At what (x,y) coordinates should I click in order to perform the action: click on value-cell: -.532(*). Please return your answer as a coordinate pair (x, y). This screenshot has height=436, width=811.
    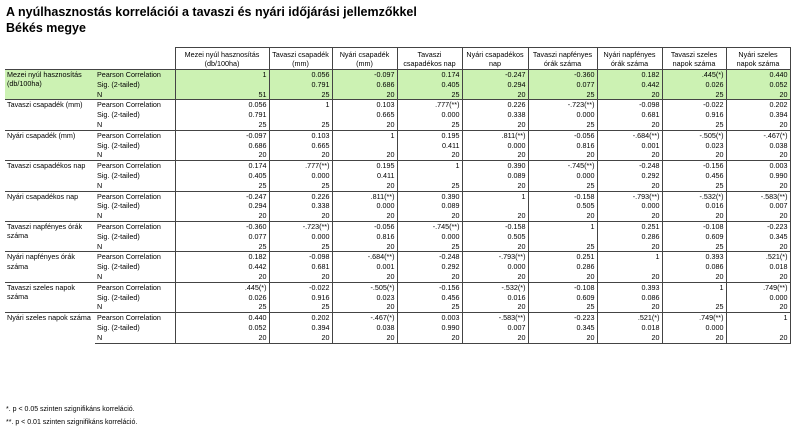
    Looking at the image, I should click on (495, 287).